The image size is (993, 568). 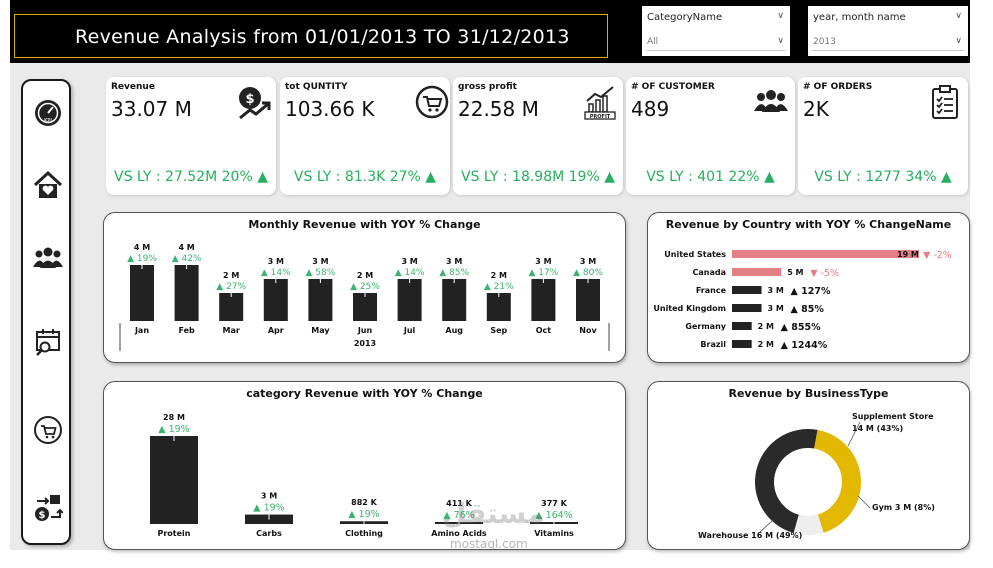 I want to click on kpi-vs-ly: VS LY : 18.98M 19% ▲, so click(x=538, y=177).